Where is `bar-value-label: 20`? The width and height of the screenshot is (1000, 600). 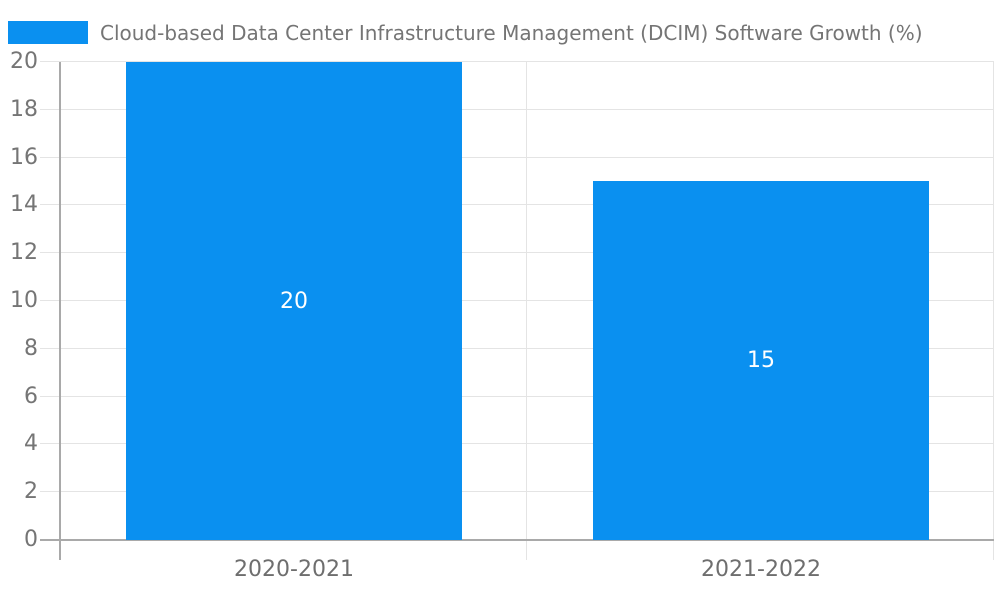
bar-value-label: 20 is located at coordinates (294, 301).